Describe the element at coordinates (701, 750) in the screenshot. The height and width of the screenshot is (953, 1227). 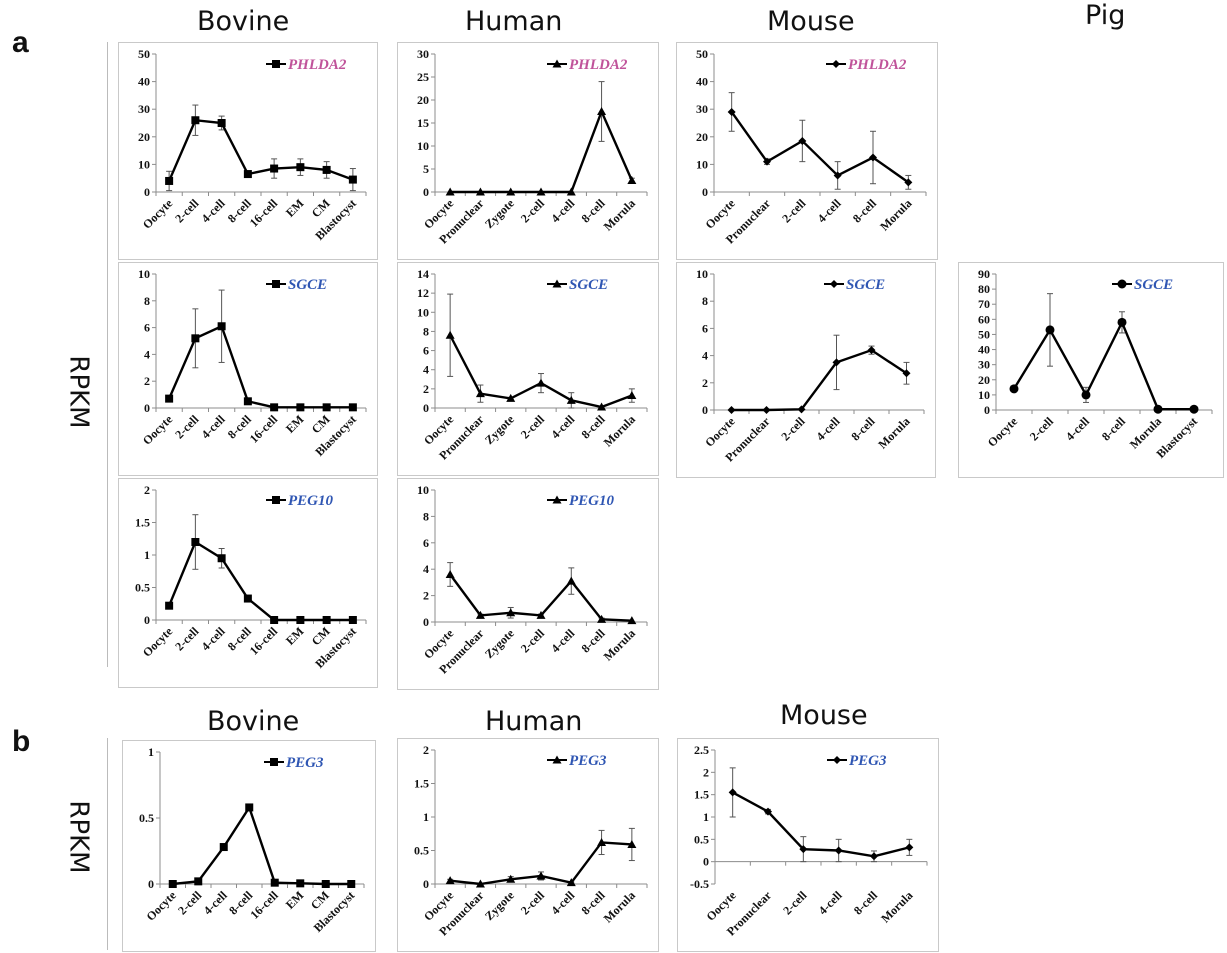
I see `y-tick-label: 2.5` at that location.